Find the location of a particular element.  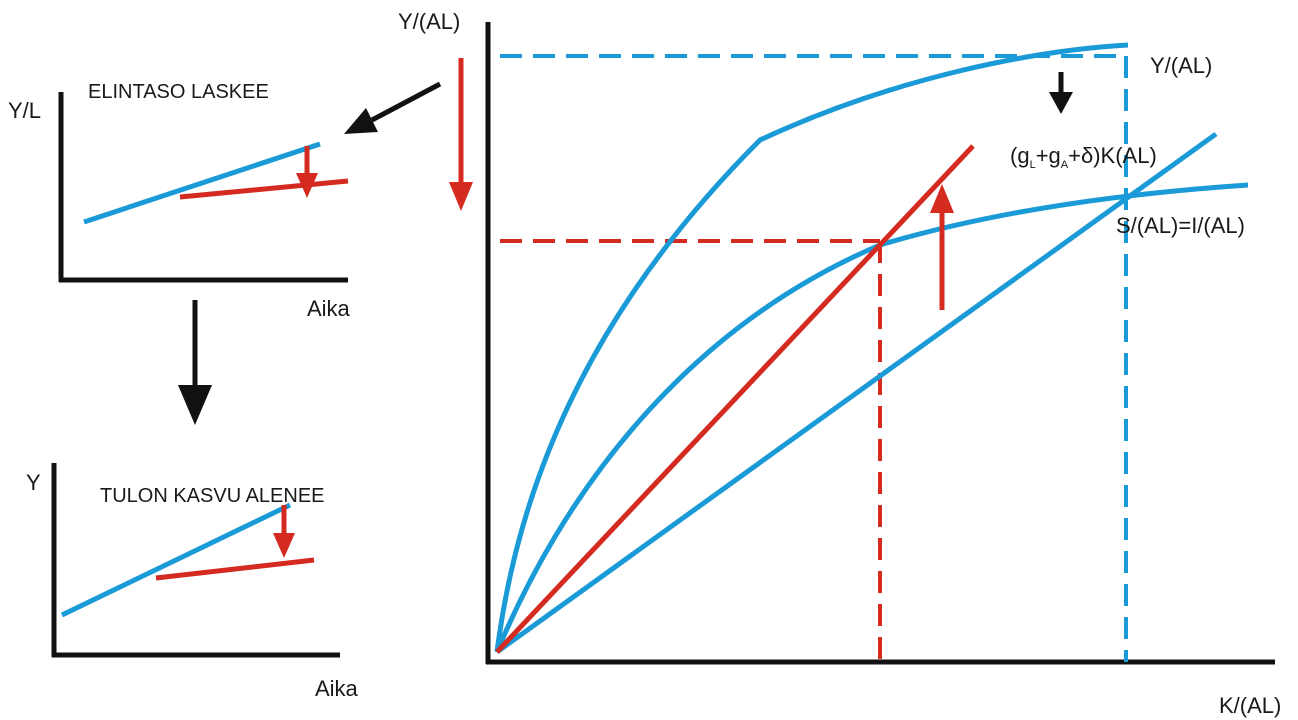

bottom-inset-title: TULON KASVU ALENEE is located at coordinates (212, 496).